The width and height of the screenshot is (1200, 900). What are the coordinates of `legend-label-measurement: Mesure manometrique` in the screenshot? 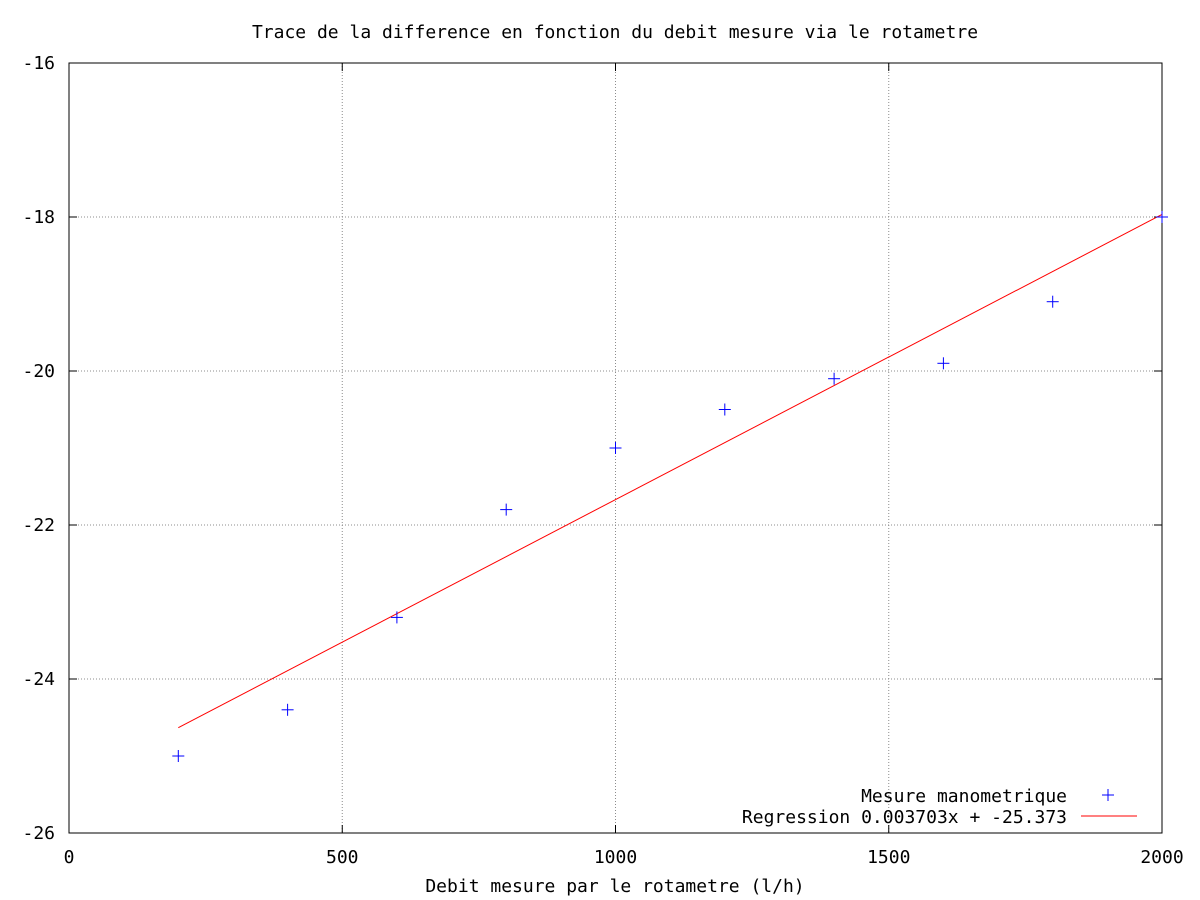 It's located at (964, 796).